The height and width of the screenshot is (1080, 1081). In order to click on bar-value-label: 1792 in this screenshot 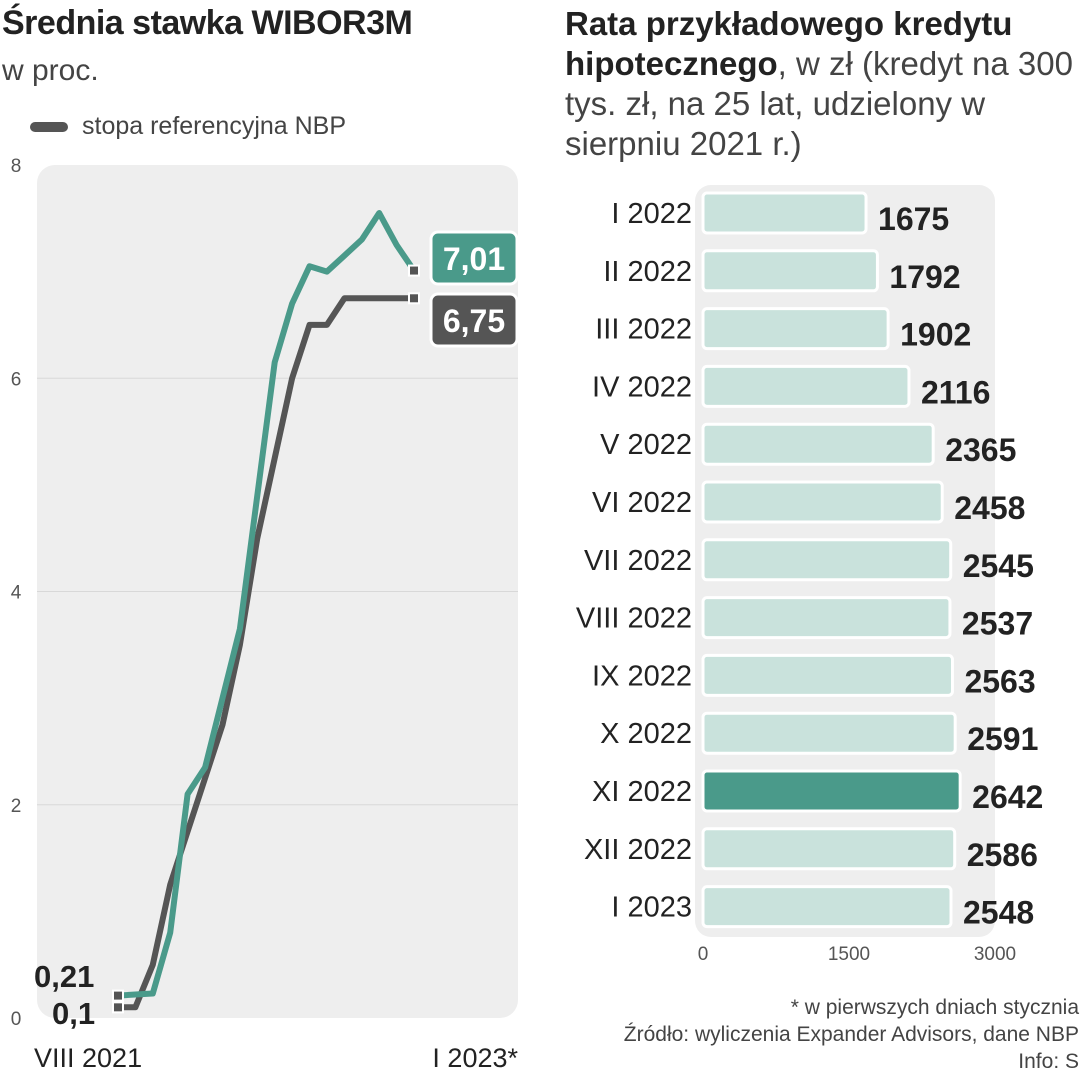, I will do `click(924, 277)`.